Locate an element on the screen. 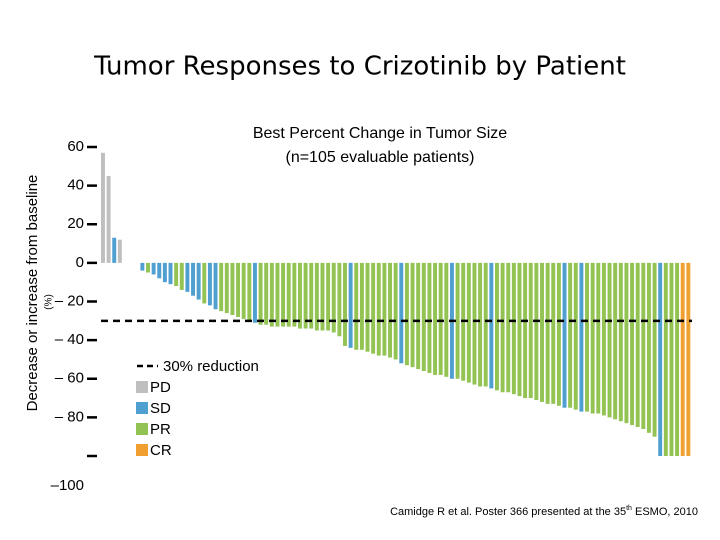 The image size is (720, 540). legend-label: PD is located at coordinates (160, 387).